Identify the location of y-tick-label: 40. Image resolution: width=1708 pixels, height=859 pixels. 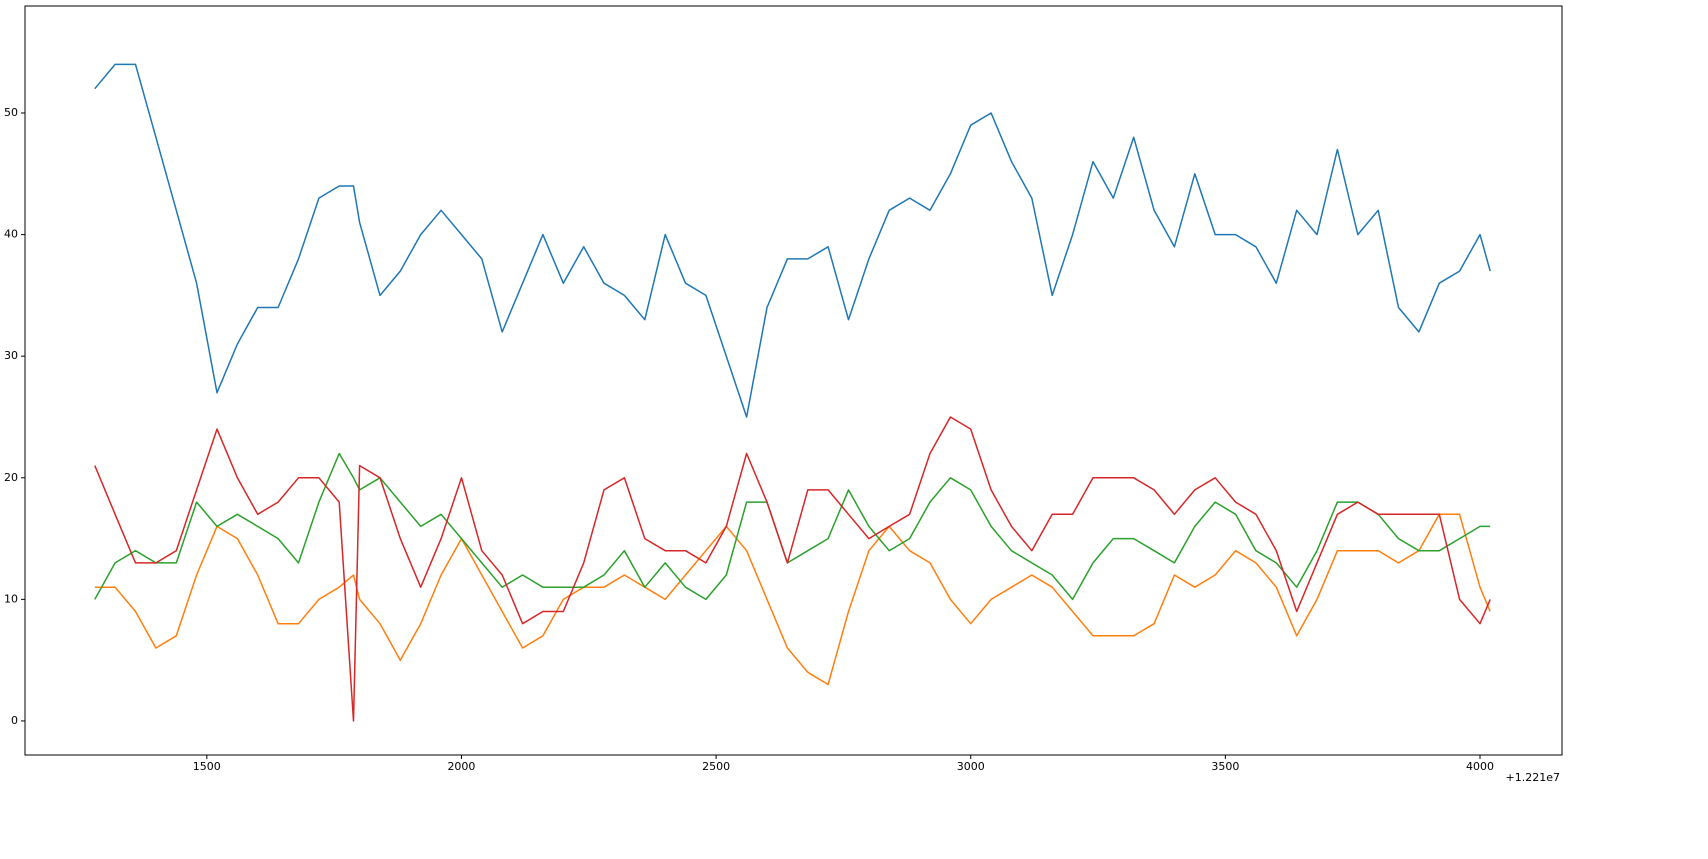
(11, 234).